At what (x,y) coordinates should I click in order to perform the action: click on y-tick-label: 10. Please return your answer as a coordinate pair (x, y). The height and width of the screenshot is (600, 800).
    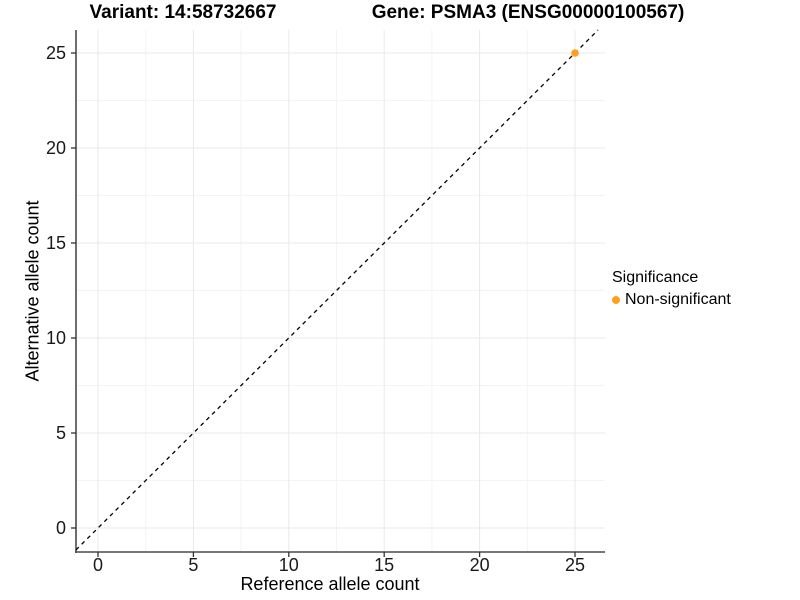
    Looking at the image, I should click on (55, 338).